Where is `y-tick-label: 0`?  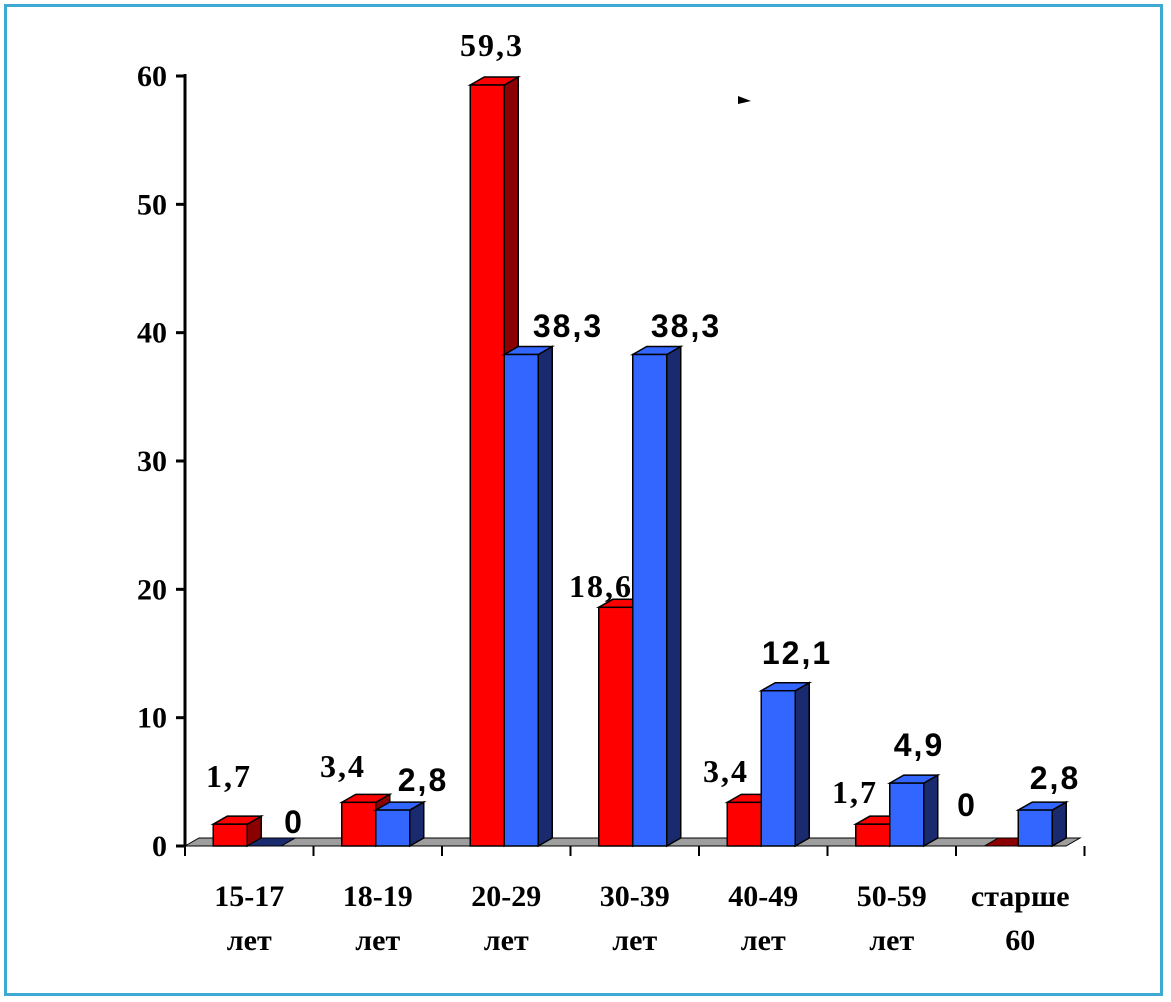 y-tick-label: 0 is located at coordinates (159, 846).